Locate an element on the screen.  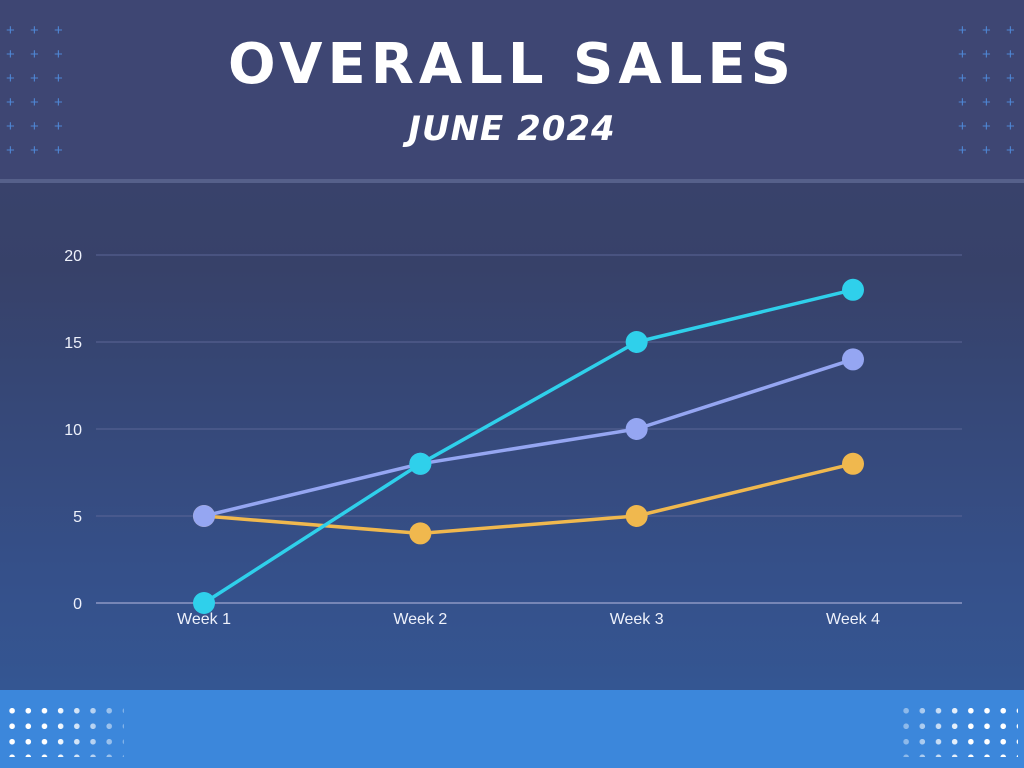
plus-pattern-right: + + + + + + + + + + + + + + + + + + is located at coordinates (991, 95).